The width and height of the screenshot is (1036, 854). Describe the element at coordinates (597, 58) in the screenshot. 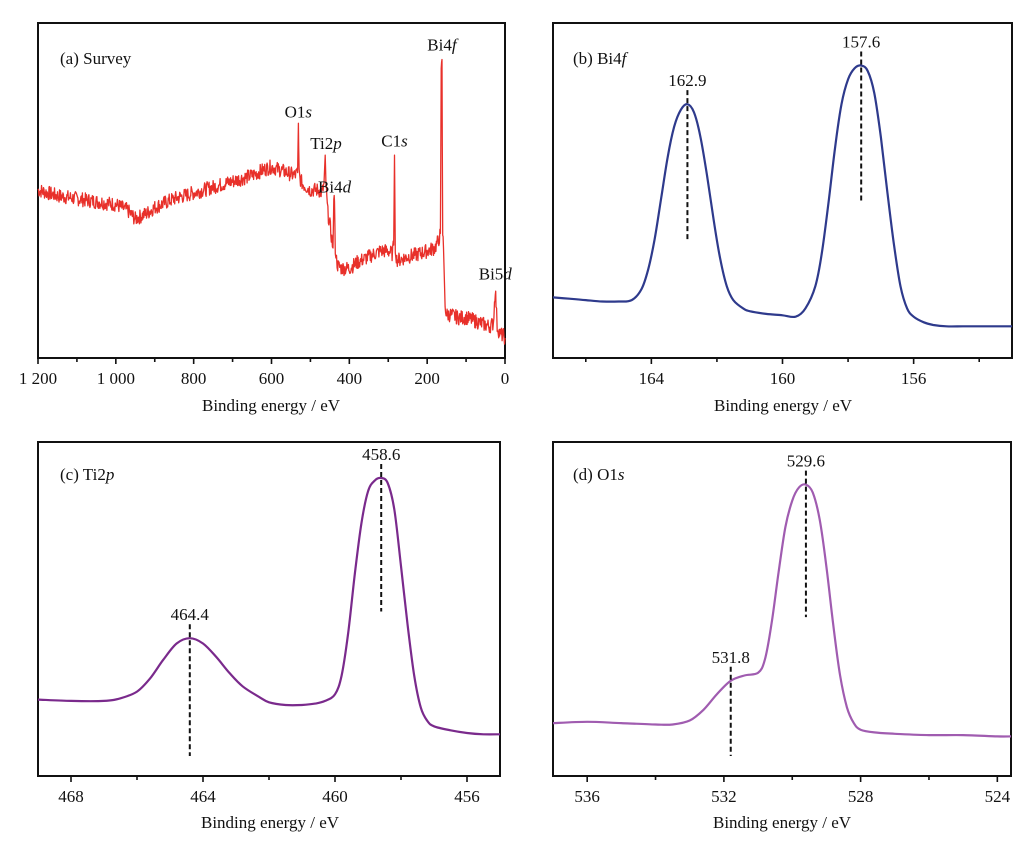

I see `panel-title-main: (b) Bi4` at that location.